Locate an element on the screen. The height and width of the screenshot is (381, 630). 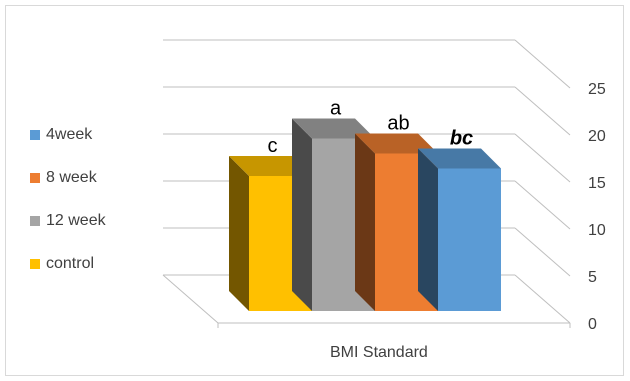
legend-label: 8 week is located at coordinates (71, 177).